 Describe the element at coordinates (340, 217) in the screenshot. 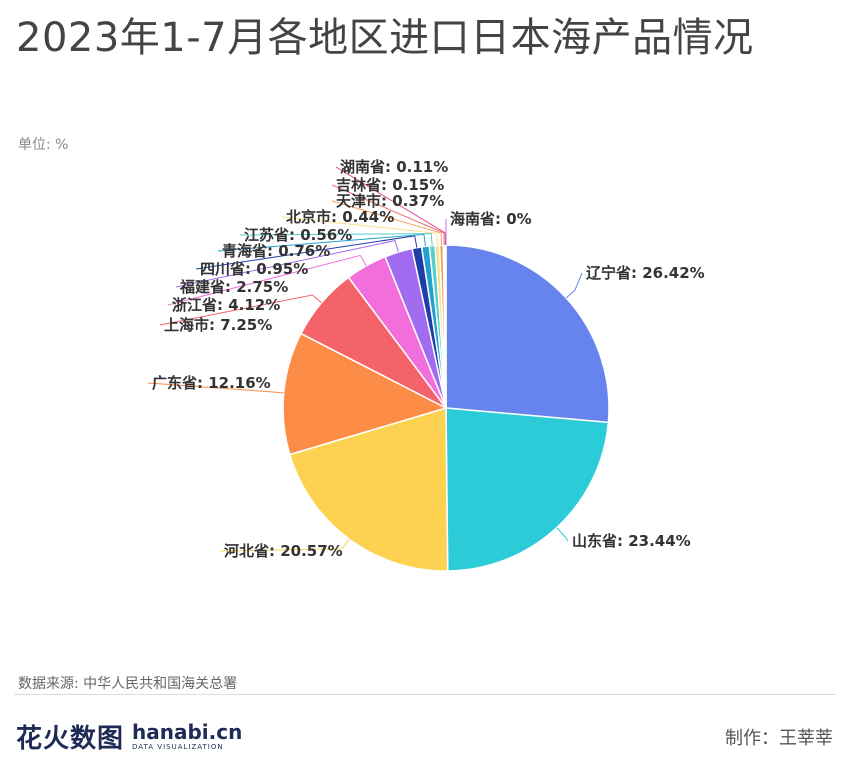

I see `slice-label-北京市: 北京市: 0.44%` at that location.